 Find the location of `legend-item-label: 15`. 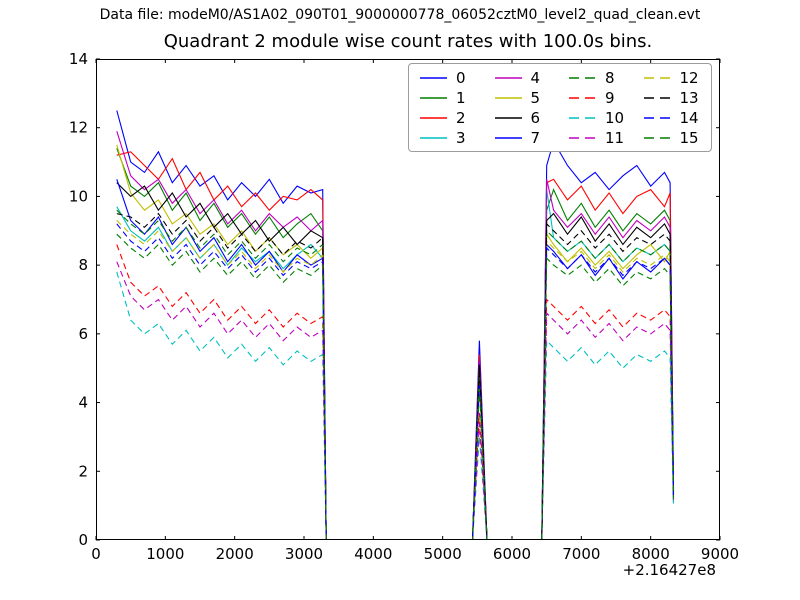

legend-item-label: 15 is located at coordinates (689, 137).